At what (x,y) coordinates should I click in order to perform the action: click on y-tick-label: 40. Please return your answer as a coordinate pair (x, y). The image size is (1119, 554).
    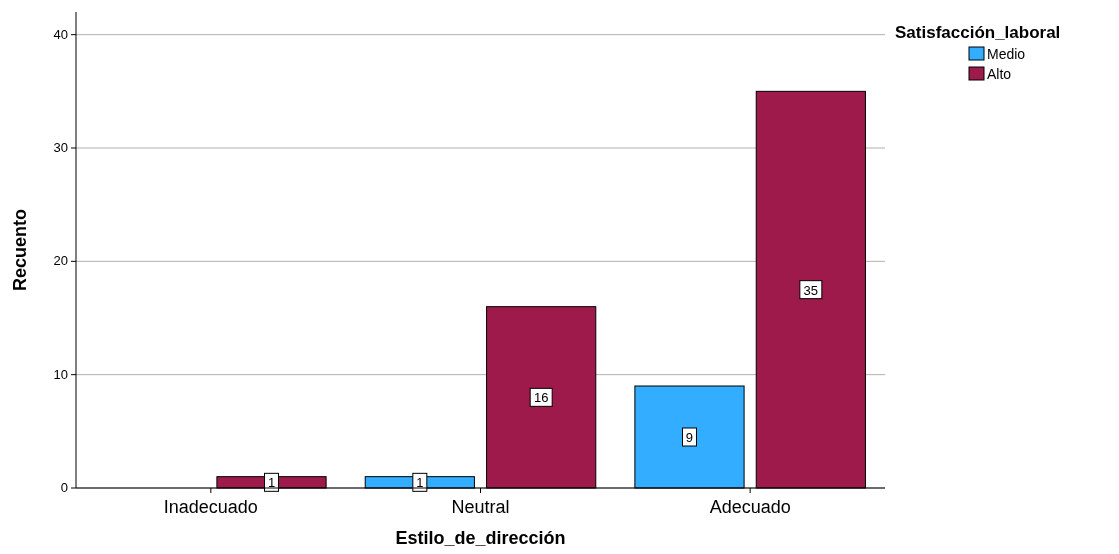
    Looking at the image, I should click on (60, 34).